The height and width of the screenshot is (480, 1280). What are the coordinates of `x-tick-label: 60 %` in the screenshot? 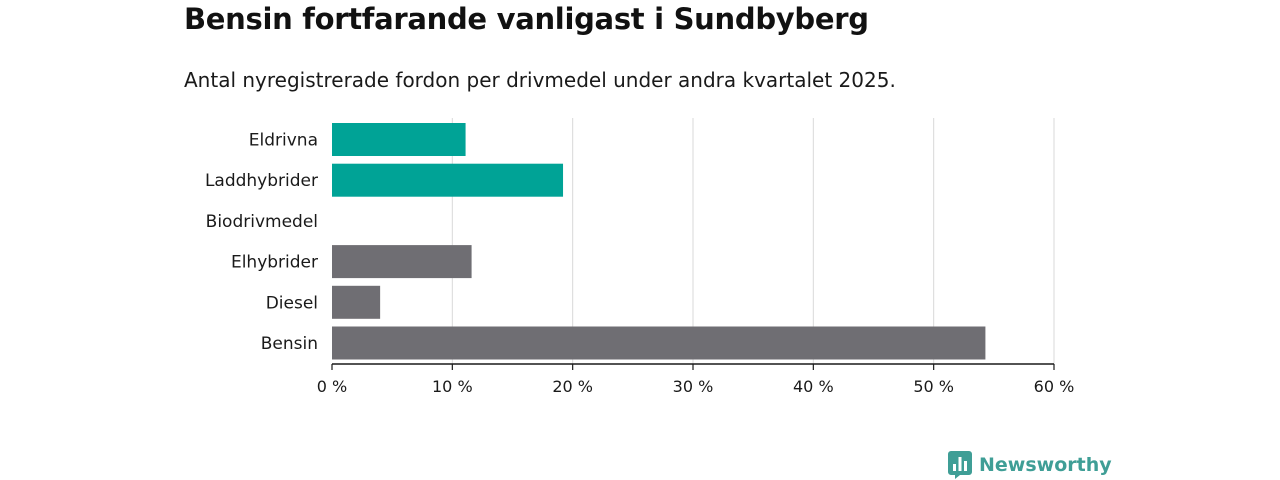 It's located at (1054, 386).